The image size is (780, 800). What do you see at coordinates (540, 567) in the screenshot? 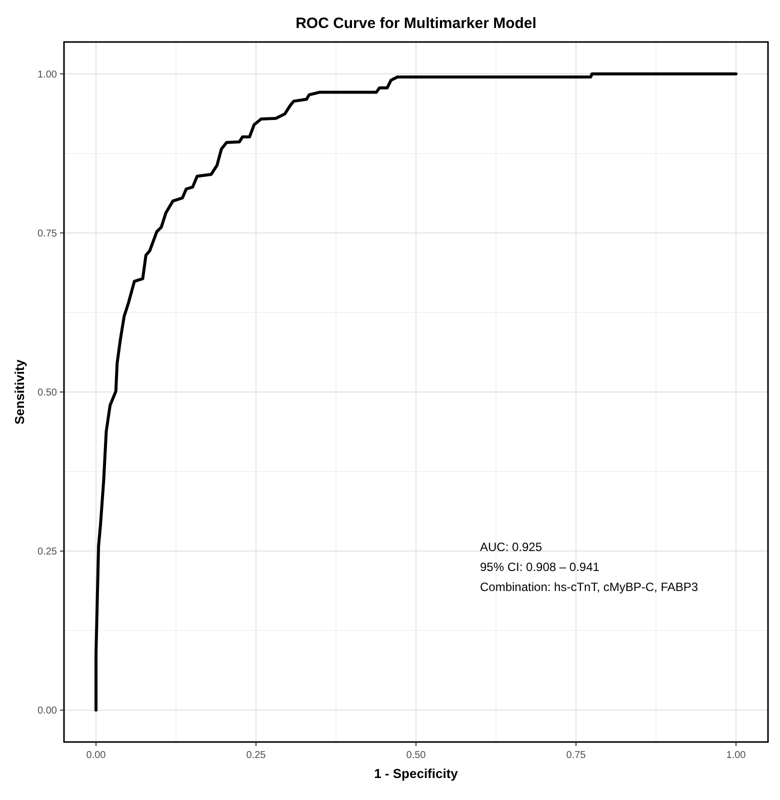
I see `annotation: 95% CI: 0.908 – 0.941` at bounding box center [540, 567].